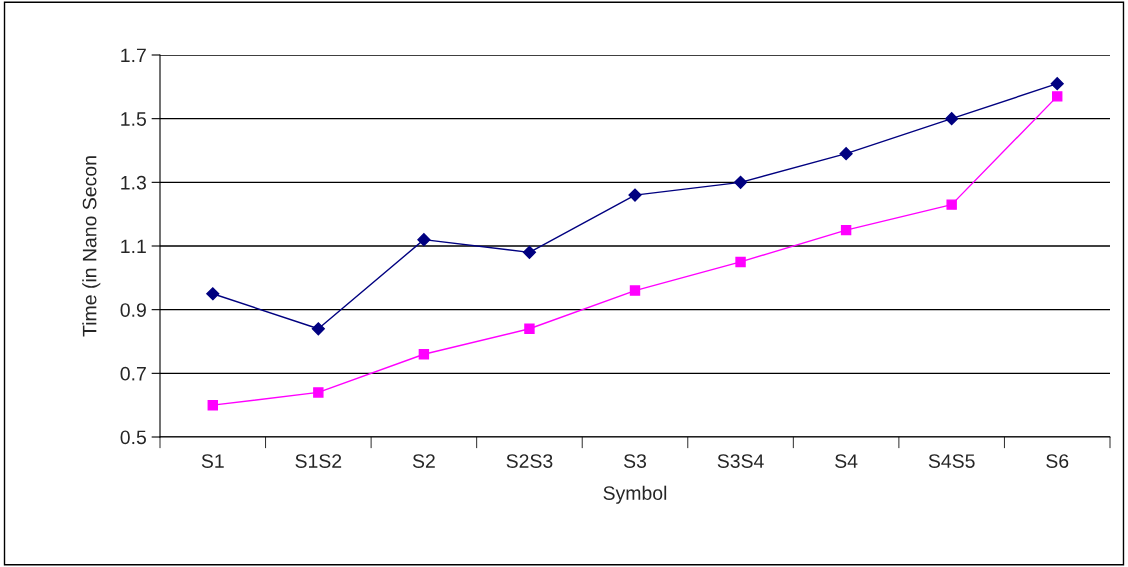  I want to click on y-tick-label: 1.5, so click(133, 119).